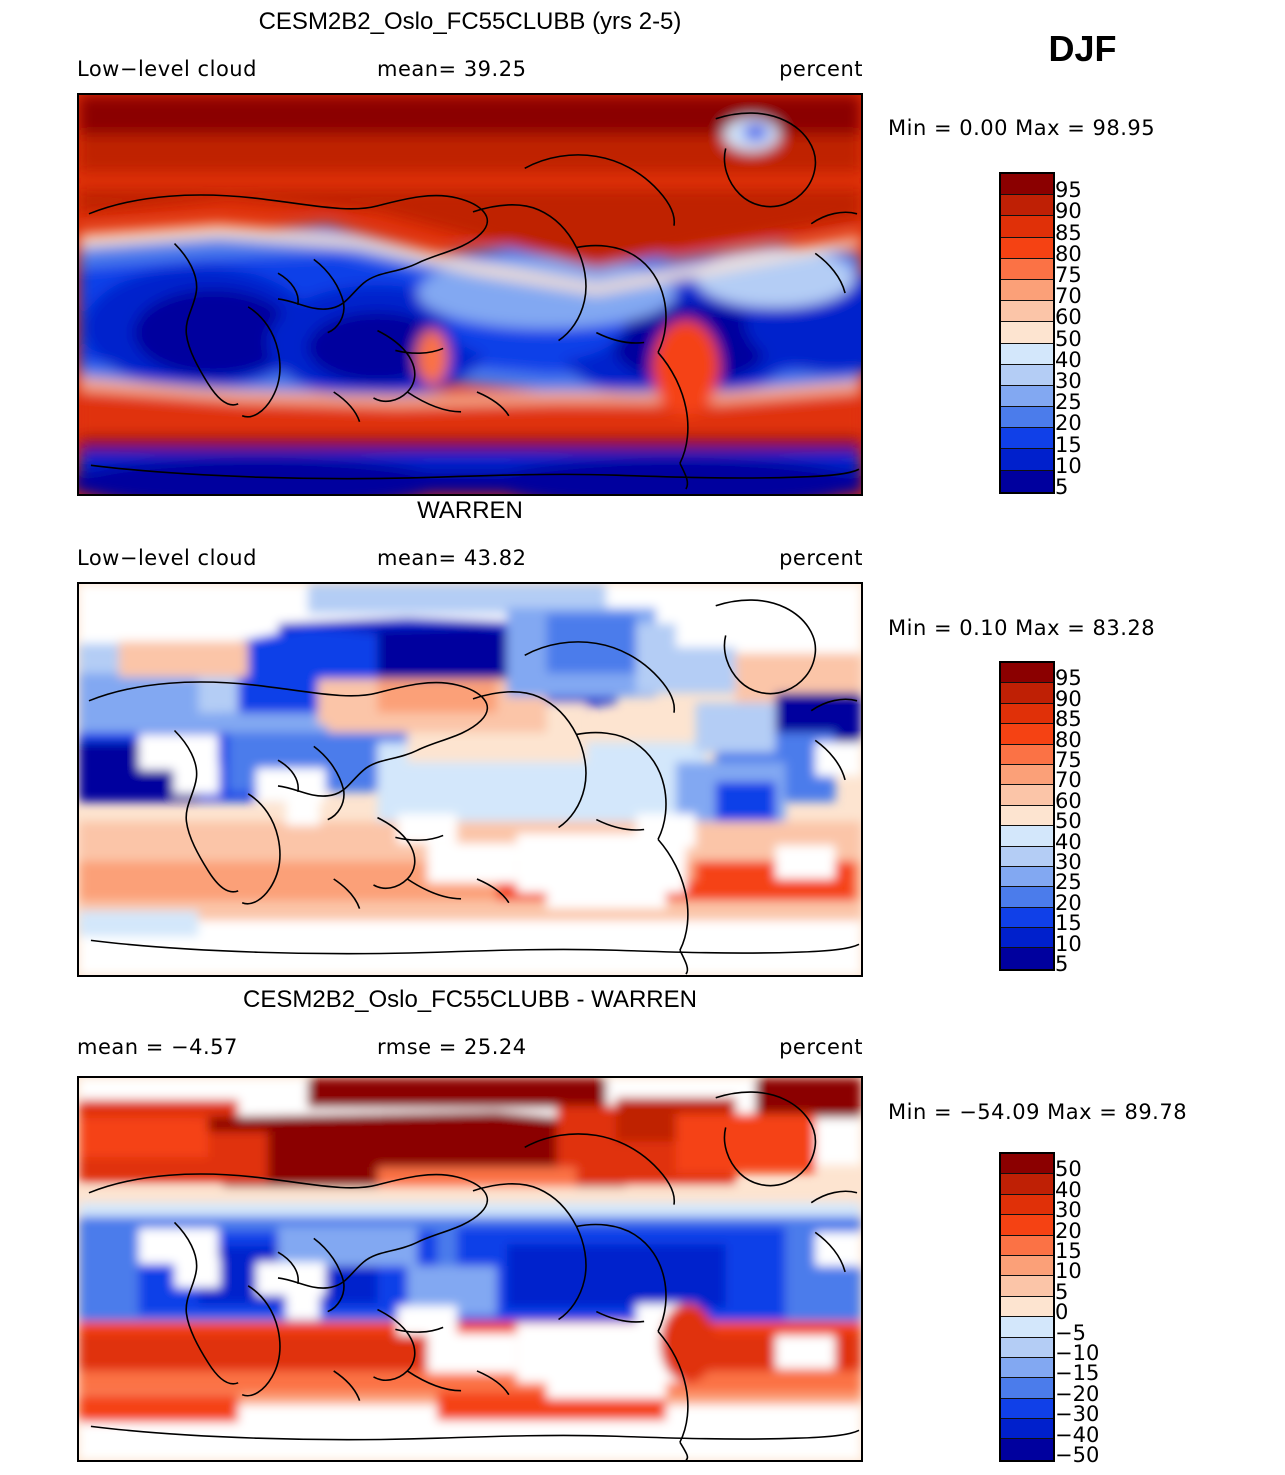 The height and width of the screenshot is (1475, 1285). I want to click on panel-obs-stats: Low−level cloud mean= 43.82 percent, so click(470, 558).